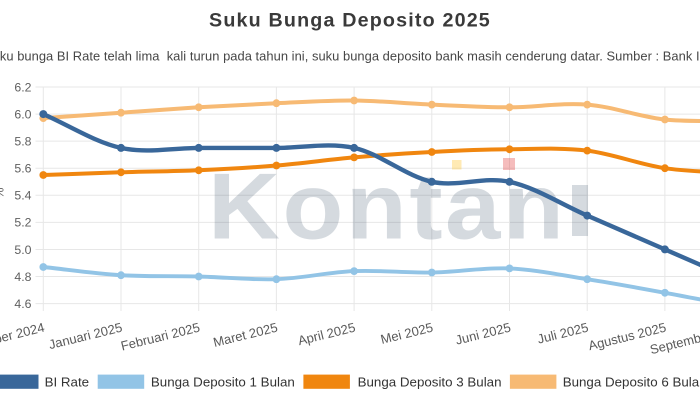 Image resolution: width=700 pixels, height=400 pixels. Describe the element at coordinates (22, 250) in the screenshot. I see `svg-text: 5.0` at that location.